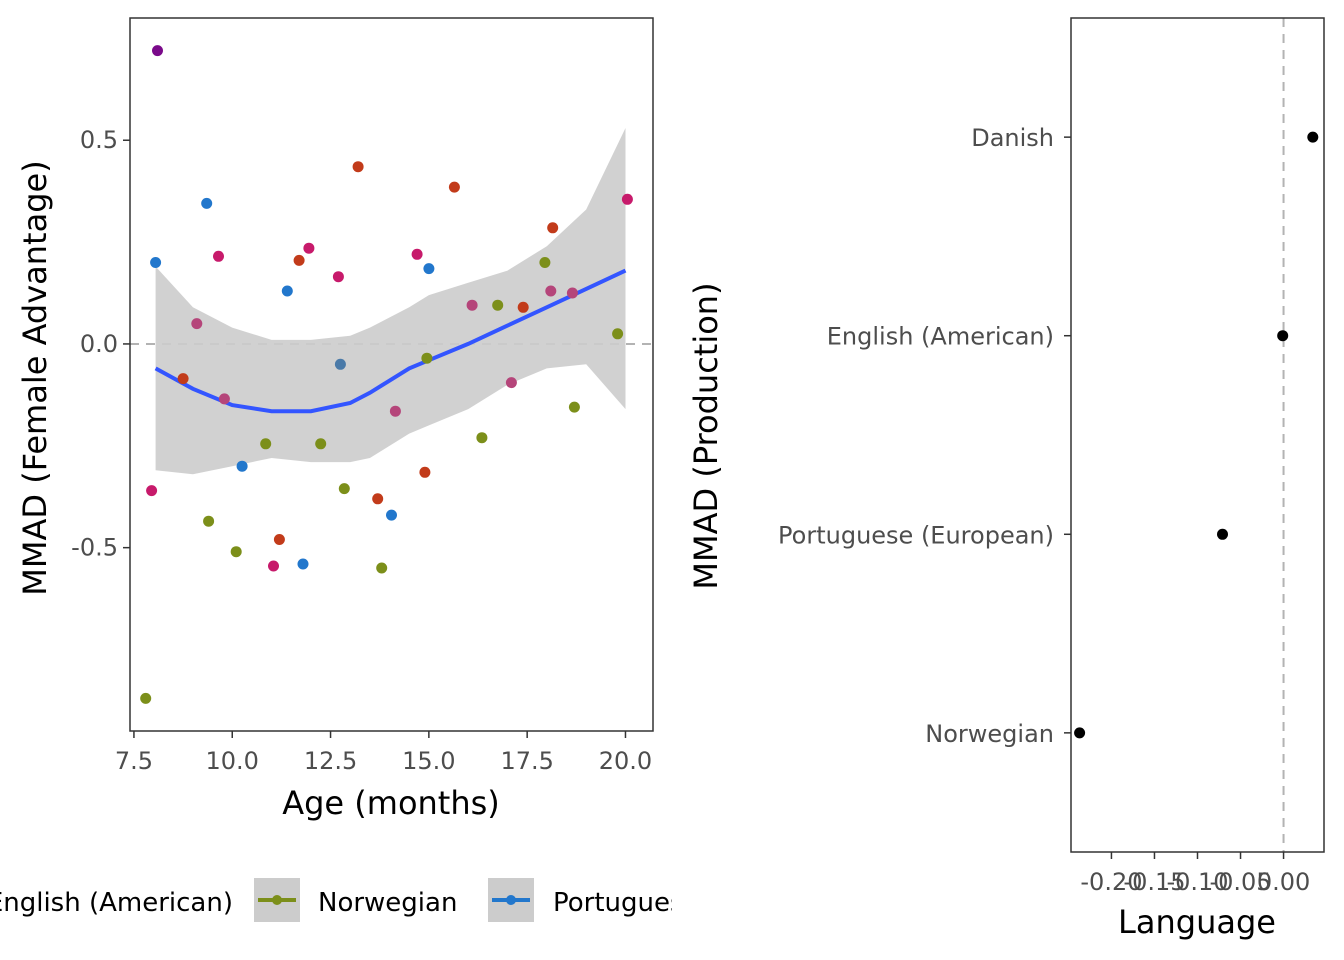  I want to click on language-points, so click(1196, 435).